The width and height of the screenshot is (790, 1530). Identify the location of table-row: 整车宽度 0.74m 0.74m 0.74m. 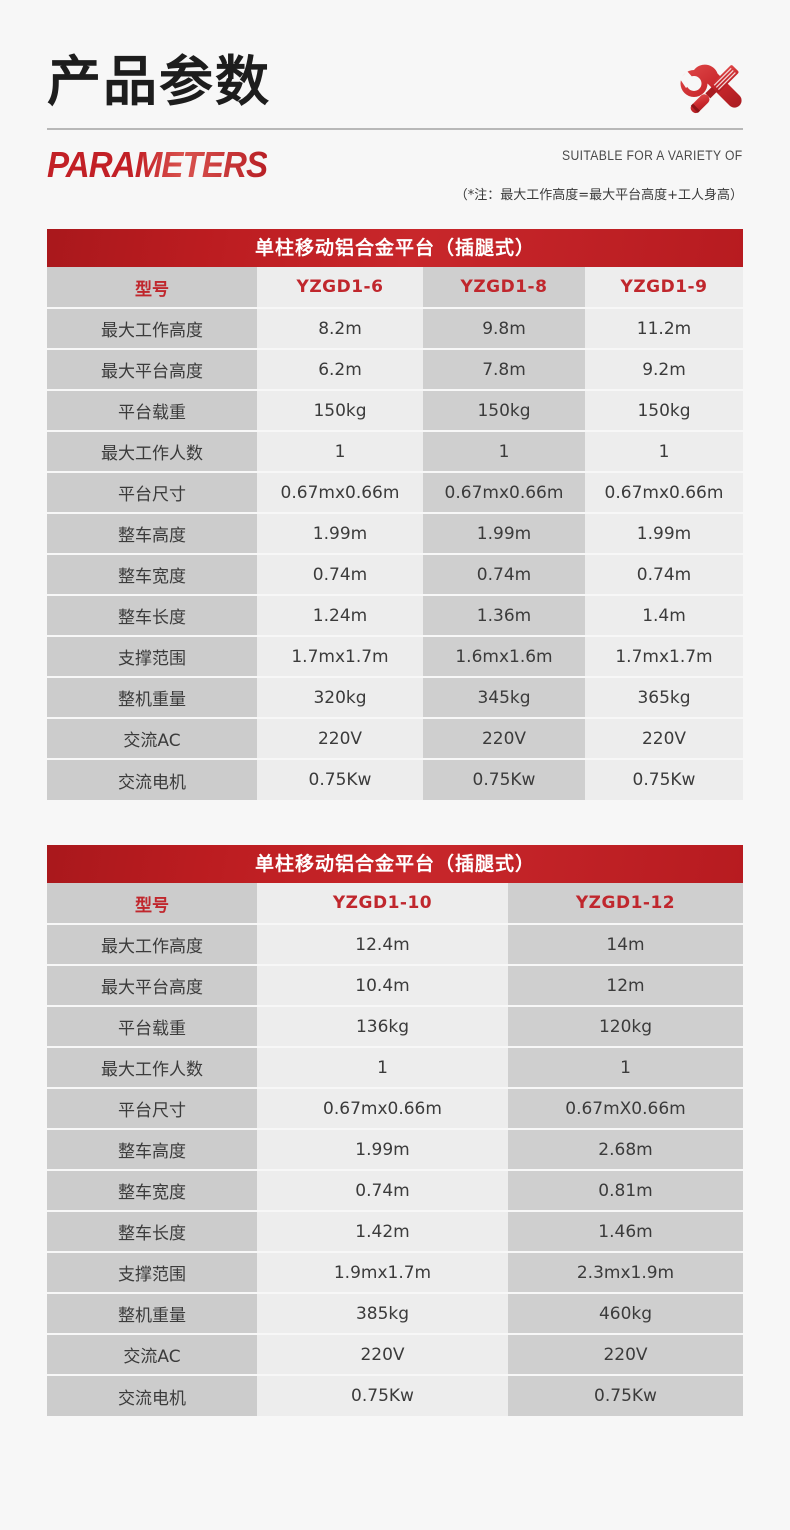
(395, 575).